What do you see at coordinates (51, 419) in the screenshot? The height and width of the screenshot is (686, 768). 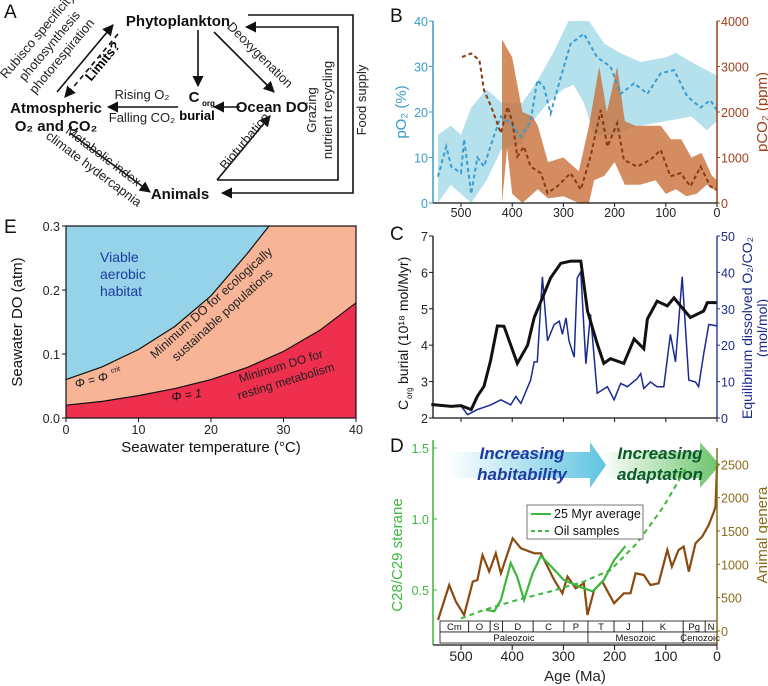 I see `e-y-tick-label: 0.0` at bounding box center [51, 419].